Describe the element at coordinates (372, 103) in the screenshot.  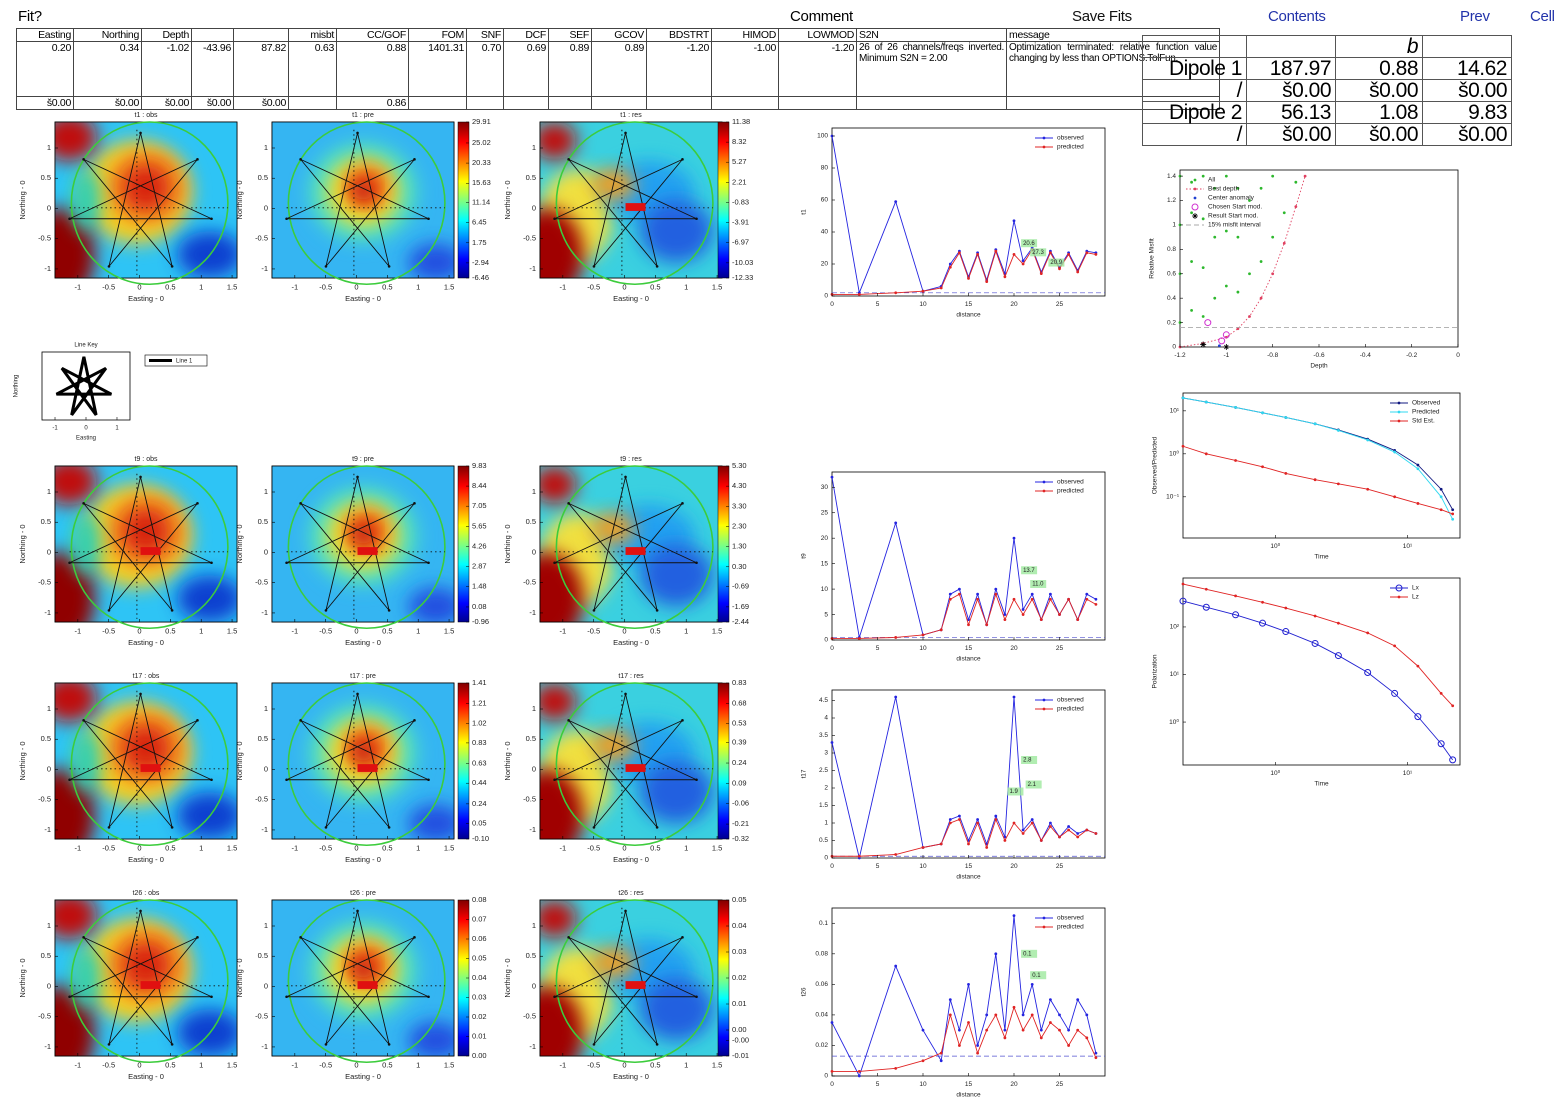
I see `cell: 0.86` at that location.